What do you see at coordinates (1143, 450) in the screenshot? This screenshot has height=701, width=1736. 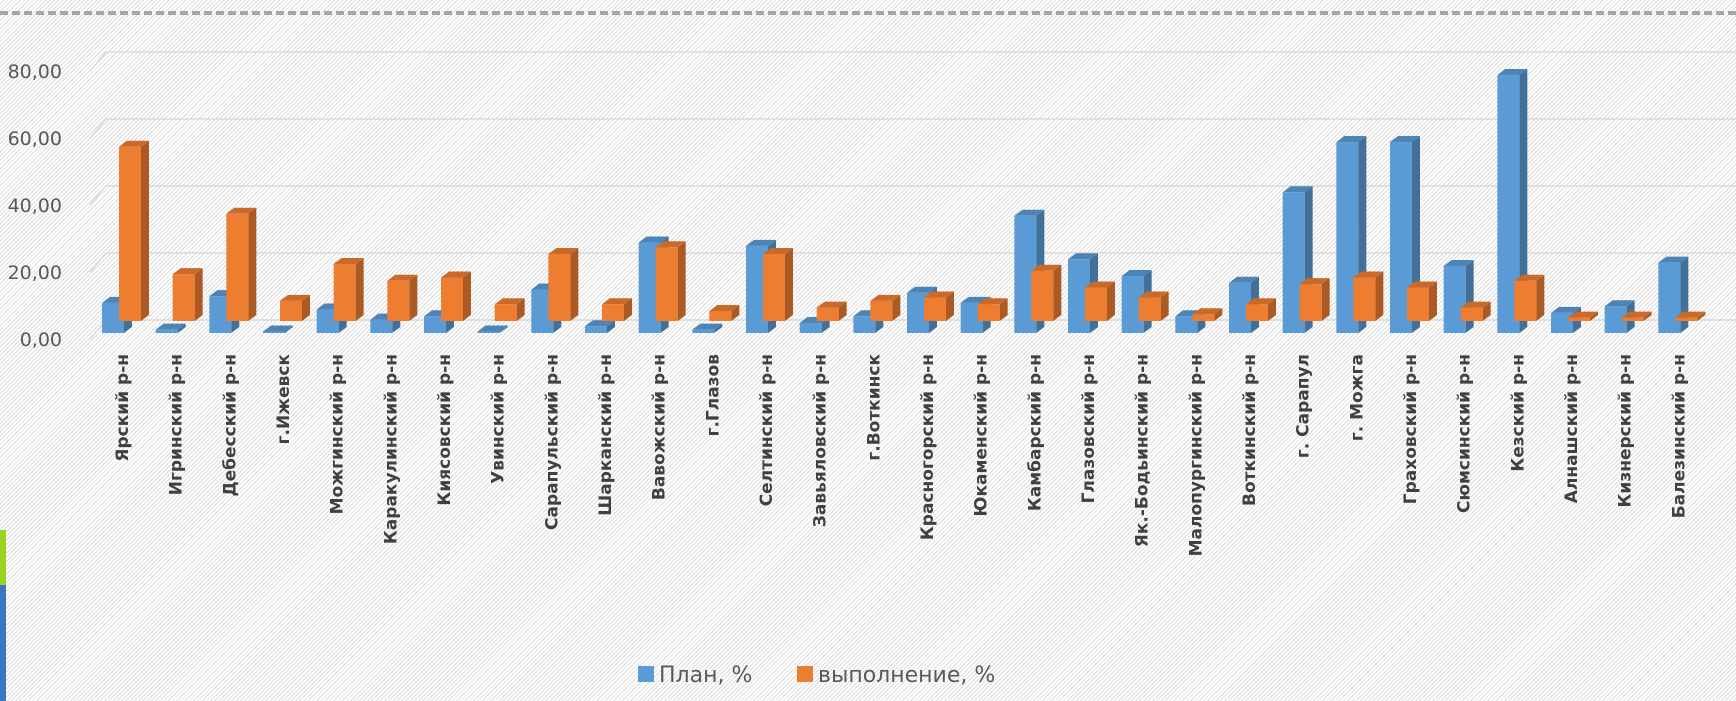 I see `category-label: Як.-Бодьинский р-н` at bounding box center [1143, 450].